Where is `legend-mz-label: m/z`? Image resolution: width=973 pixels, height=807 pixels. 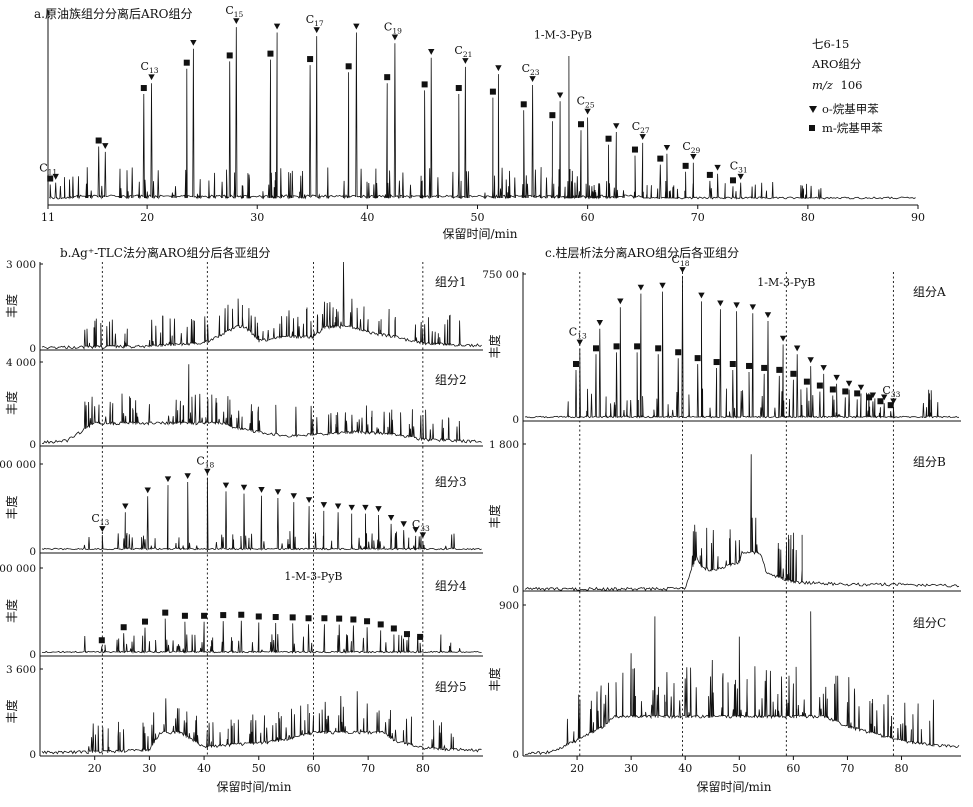 legend-mz-label: m/z is located at coordinates (823, 85).